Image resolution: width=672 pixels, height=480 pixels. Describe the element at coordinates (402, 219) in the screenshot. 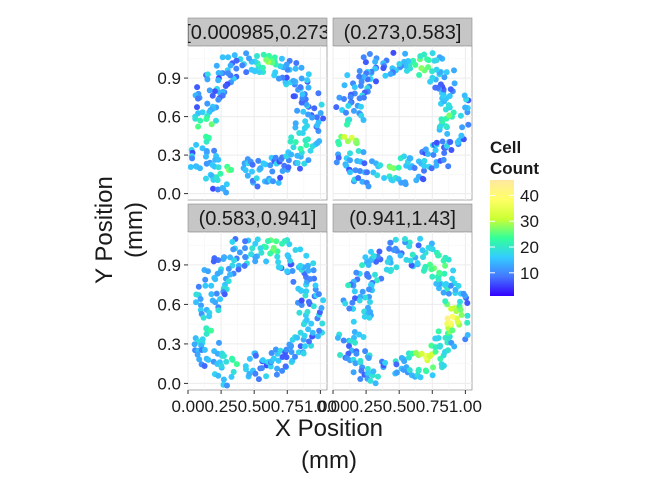

I see `facet-strip-label: (0.941,1.43]` at that location.